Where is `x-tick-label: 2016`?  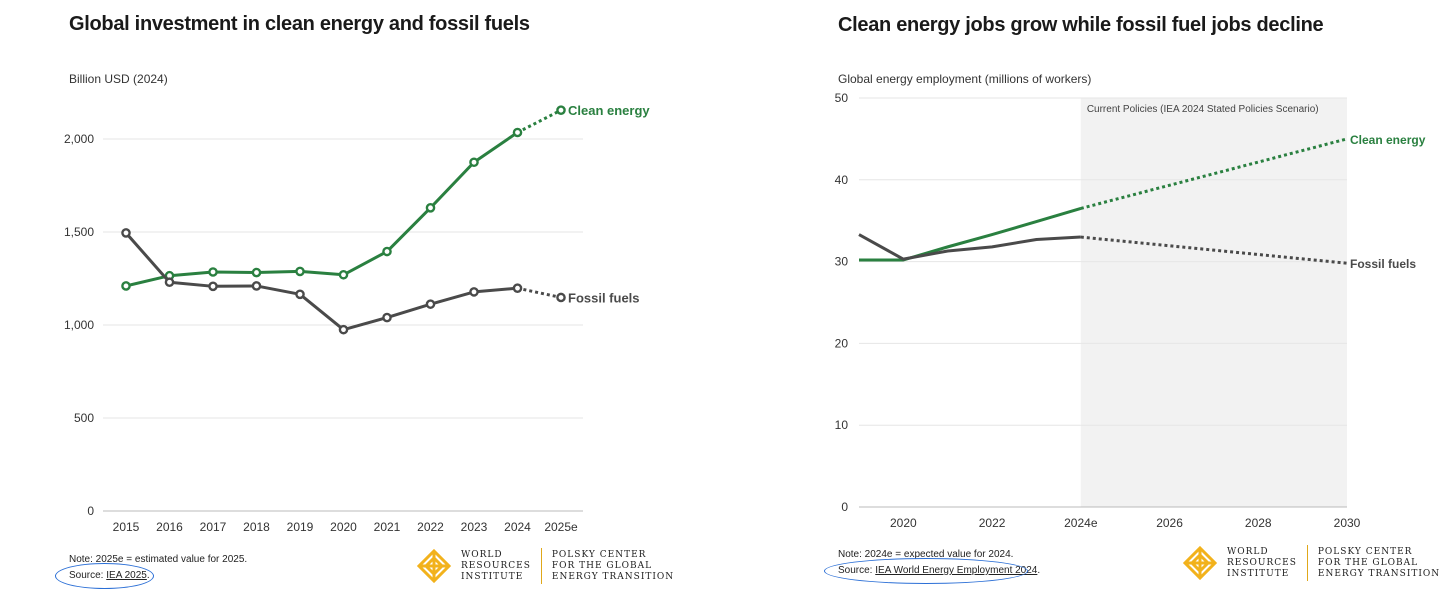
x-tick-label: 2016 is located at coordinates (169, 527).